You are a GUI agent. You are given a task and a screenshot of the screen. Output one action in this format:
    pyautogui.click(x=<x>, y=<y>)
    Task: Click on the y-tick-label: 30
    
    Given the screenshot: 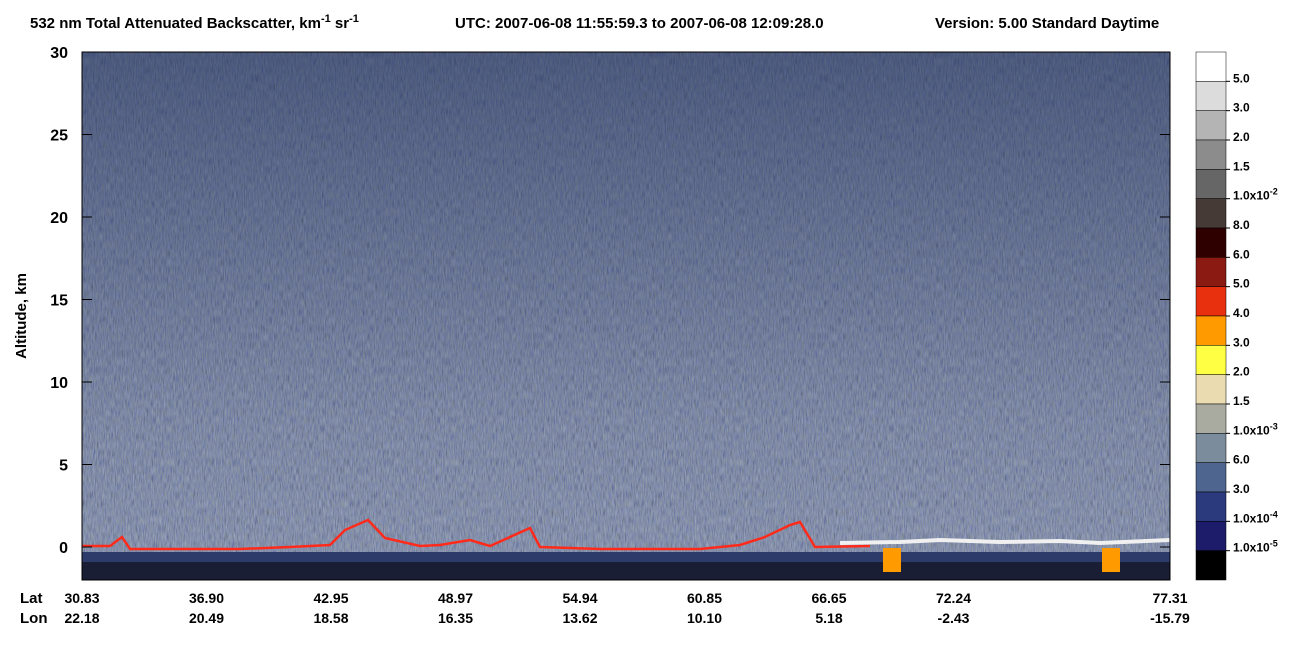 What is the action you would take?
    pyautogui.click(x=59, y=53)
    